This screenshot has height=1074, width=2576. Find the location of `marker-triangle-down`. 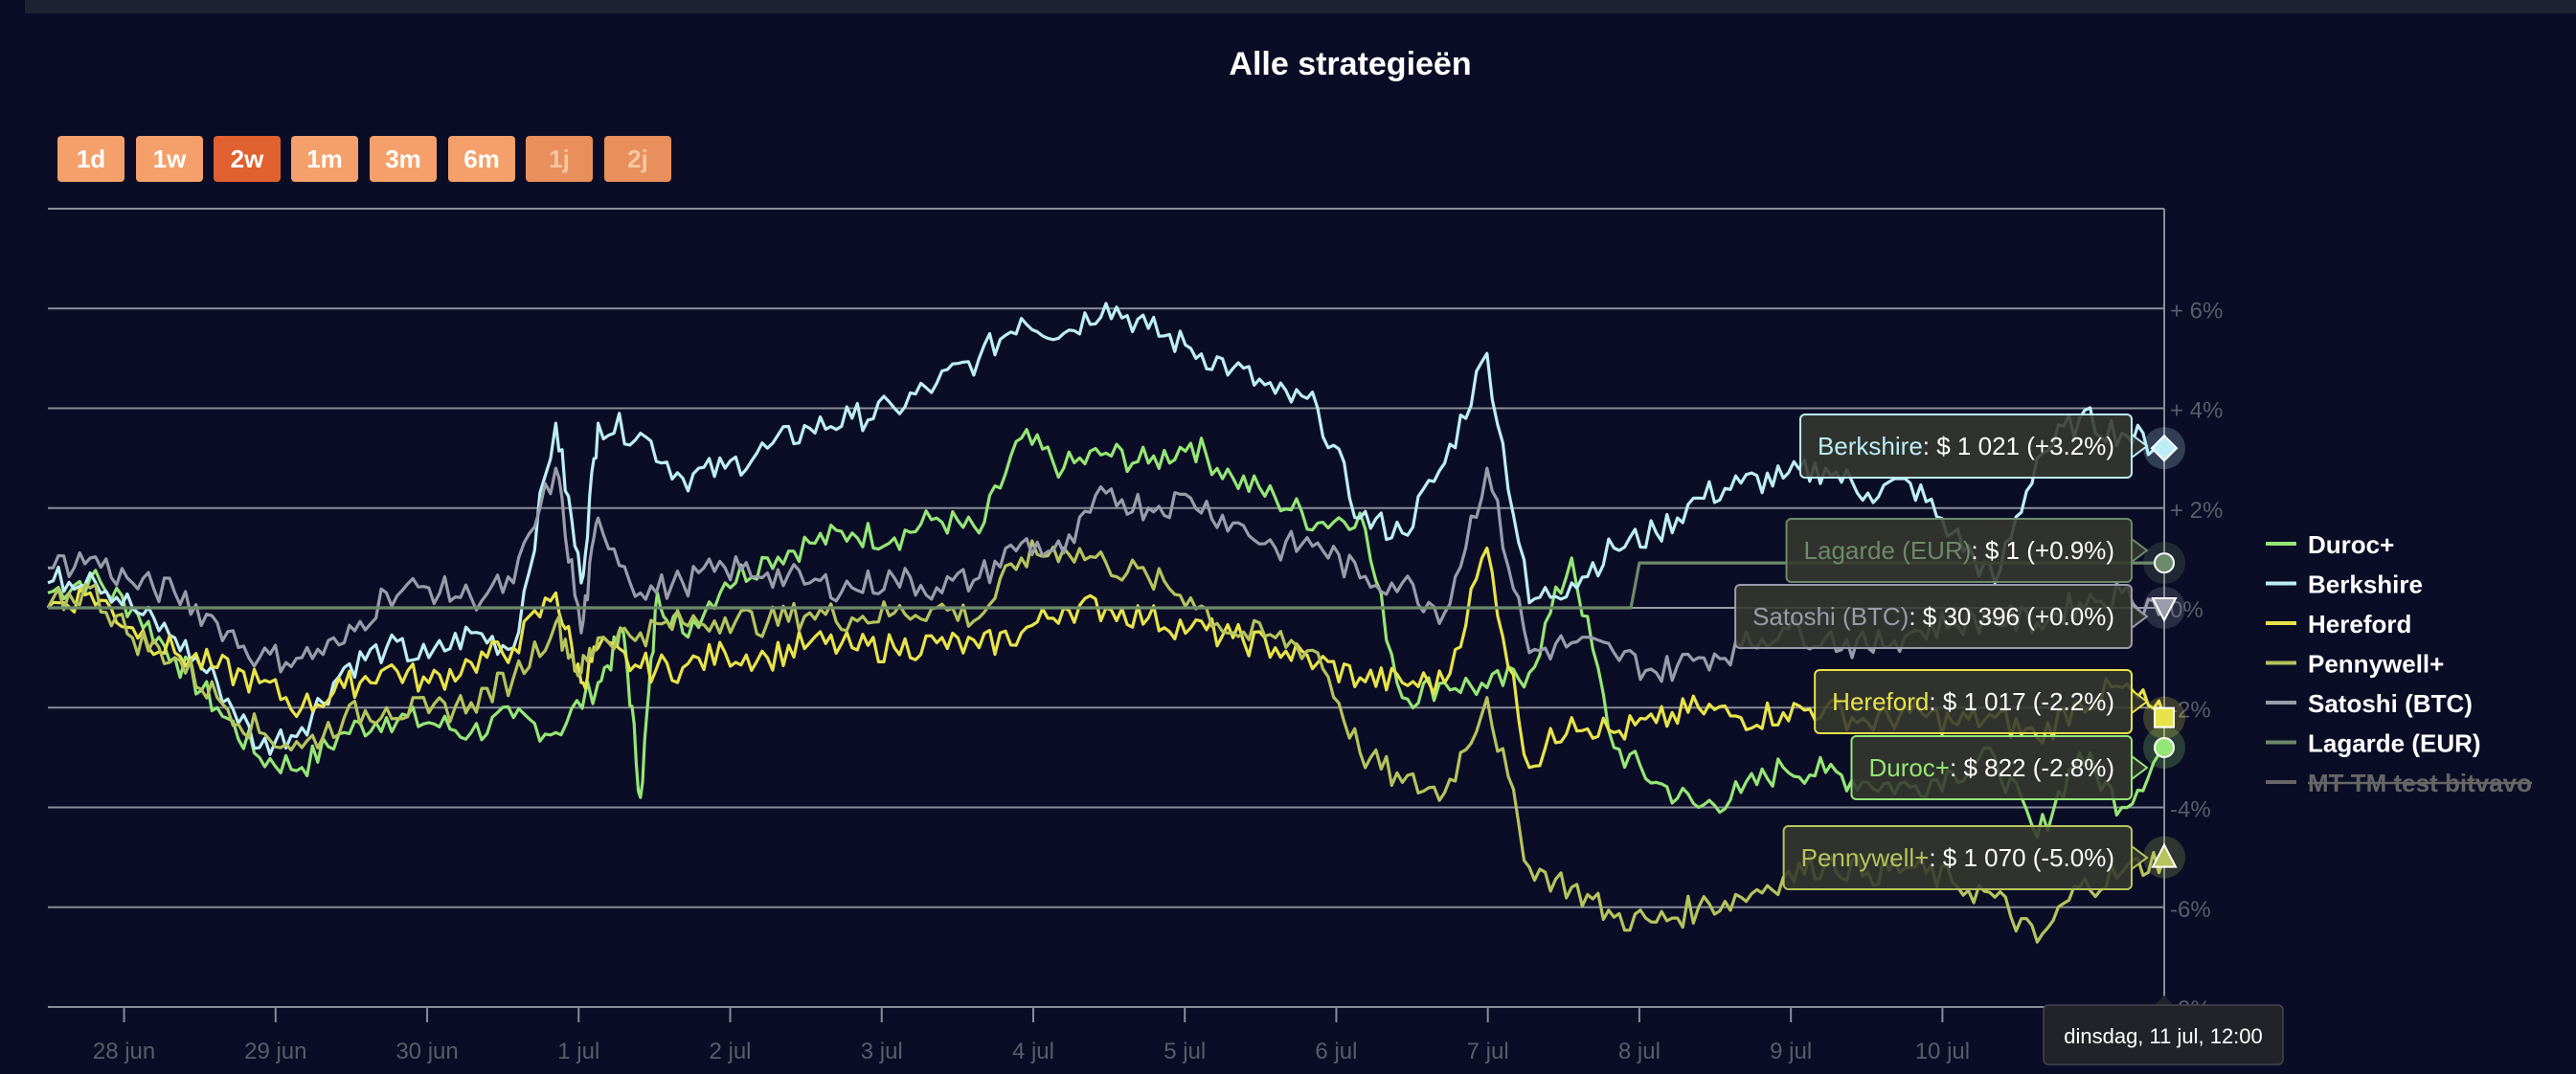

marker-triangle-down is located at coordinates (2164, 610).